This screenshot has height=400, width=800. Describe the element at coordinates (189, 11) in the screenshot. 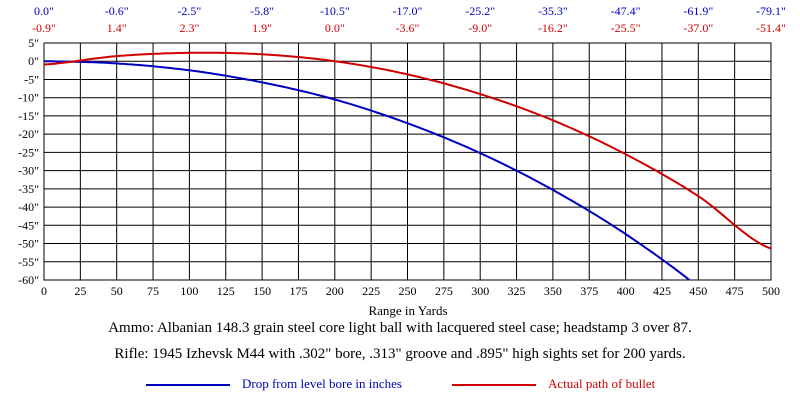

I see `drop-value-label-2: -2.5"` at that location.